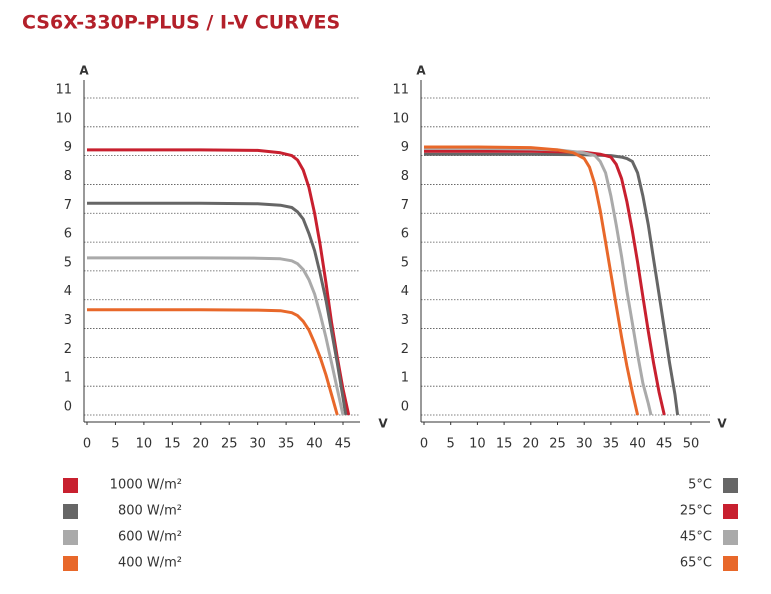 This screenshot has height=594, width=771. What do you see at coordinates (150, 563) in the screenshot?
I see `legend-label: 400 W/m²` at bounding box center [150, 563].